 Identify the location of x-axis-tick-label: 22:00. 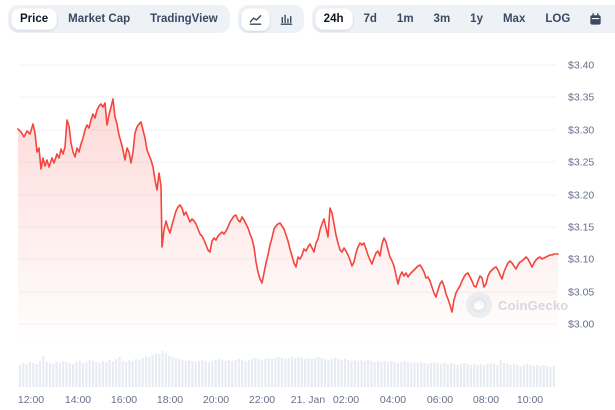
(262, 400).